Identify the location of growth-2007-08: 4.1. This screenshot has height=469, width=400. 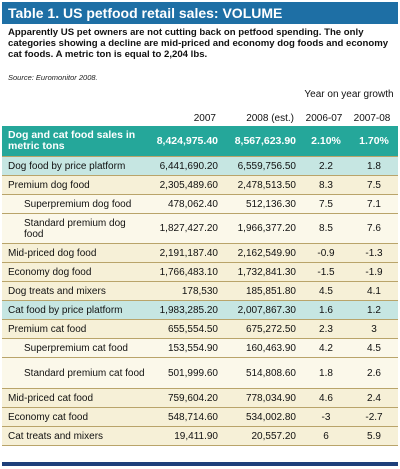
(374, 291).